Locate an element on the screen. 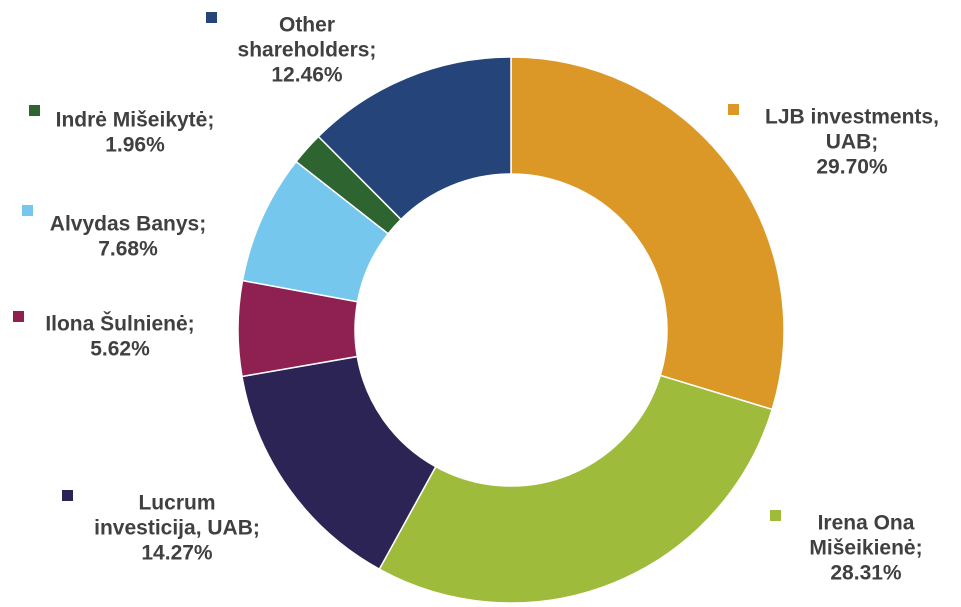  slice-label-line: 7.68% is located at coordinates (128, 249).